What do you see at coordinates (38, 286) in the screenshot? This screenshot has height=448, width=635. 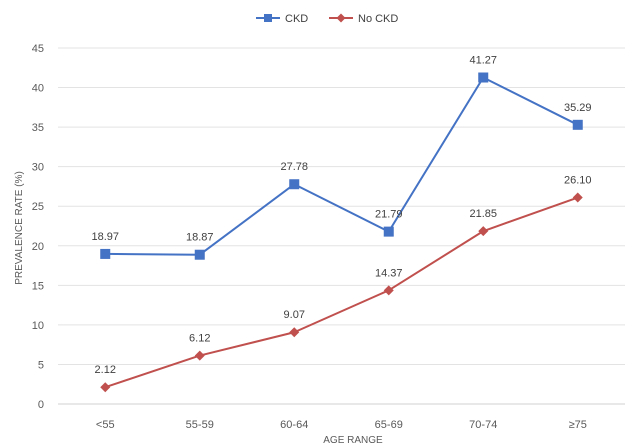 I see `y-tick-label: 15` at bounding box center [38, 286].